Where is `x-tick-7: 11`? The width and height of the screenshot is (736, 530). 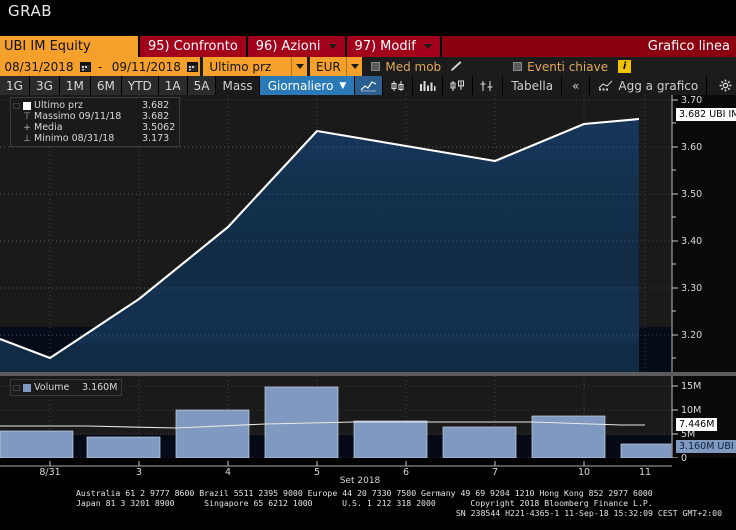 x-tick-7: 11 is located at coordinates (645, 472).